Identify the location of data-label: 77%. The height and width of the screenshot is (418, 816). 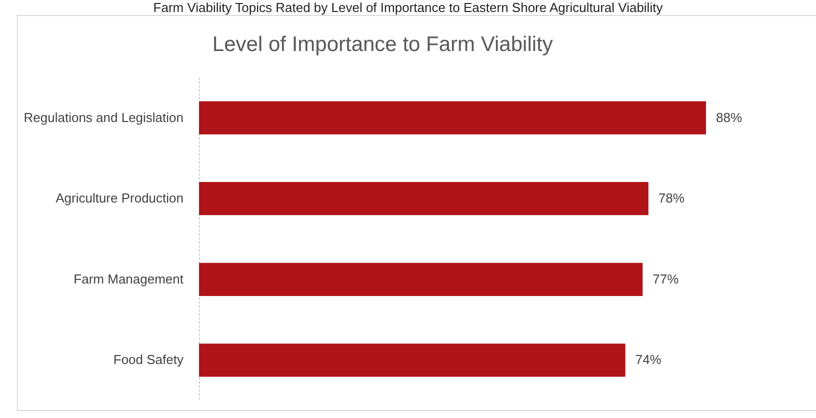
(666, 278).